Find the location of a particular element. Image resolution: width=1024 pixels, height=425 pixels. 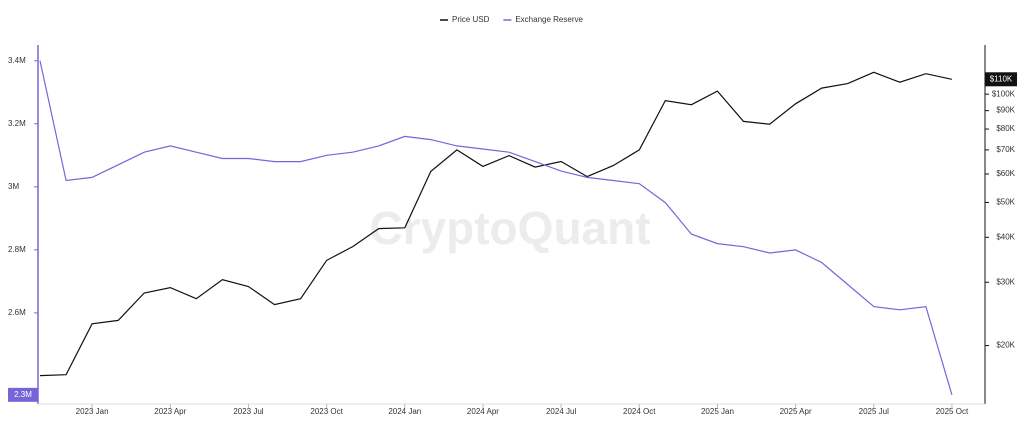

x-tick-label: 2023 Apr is located at coordinates (170, 411).